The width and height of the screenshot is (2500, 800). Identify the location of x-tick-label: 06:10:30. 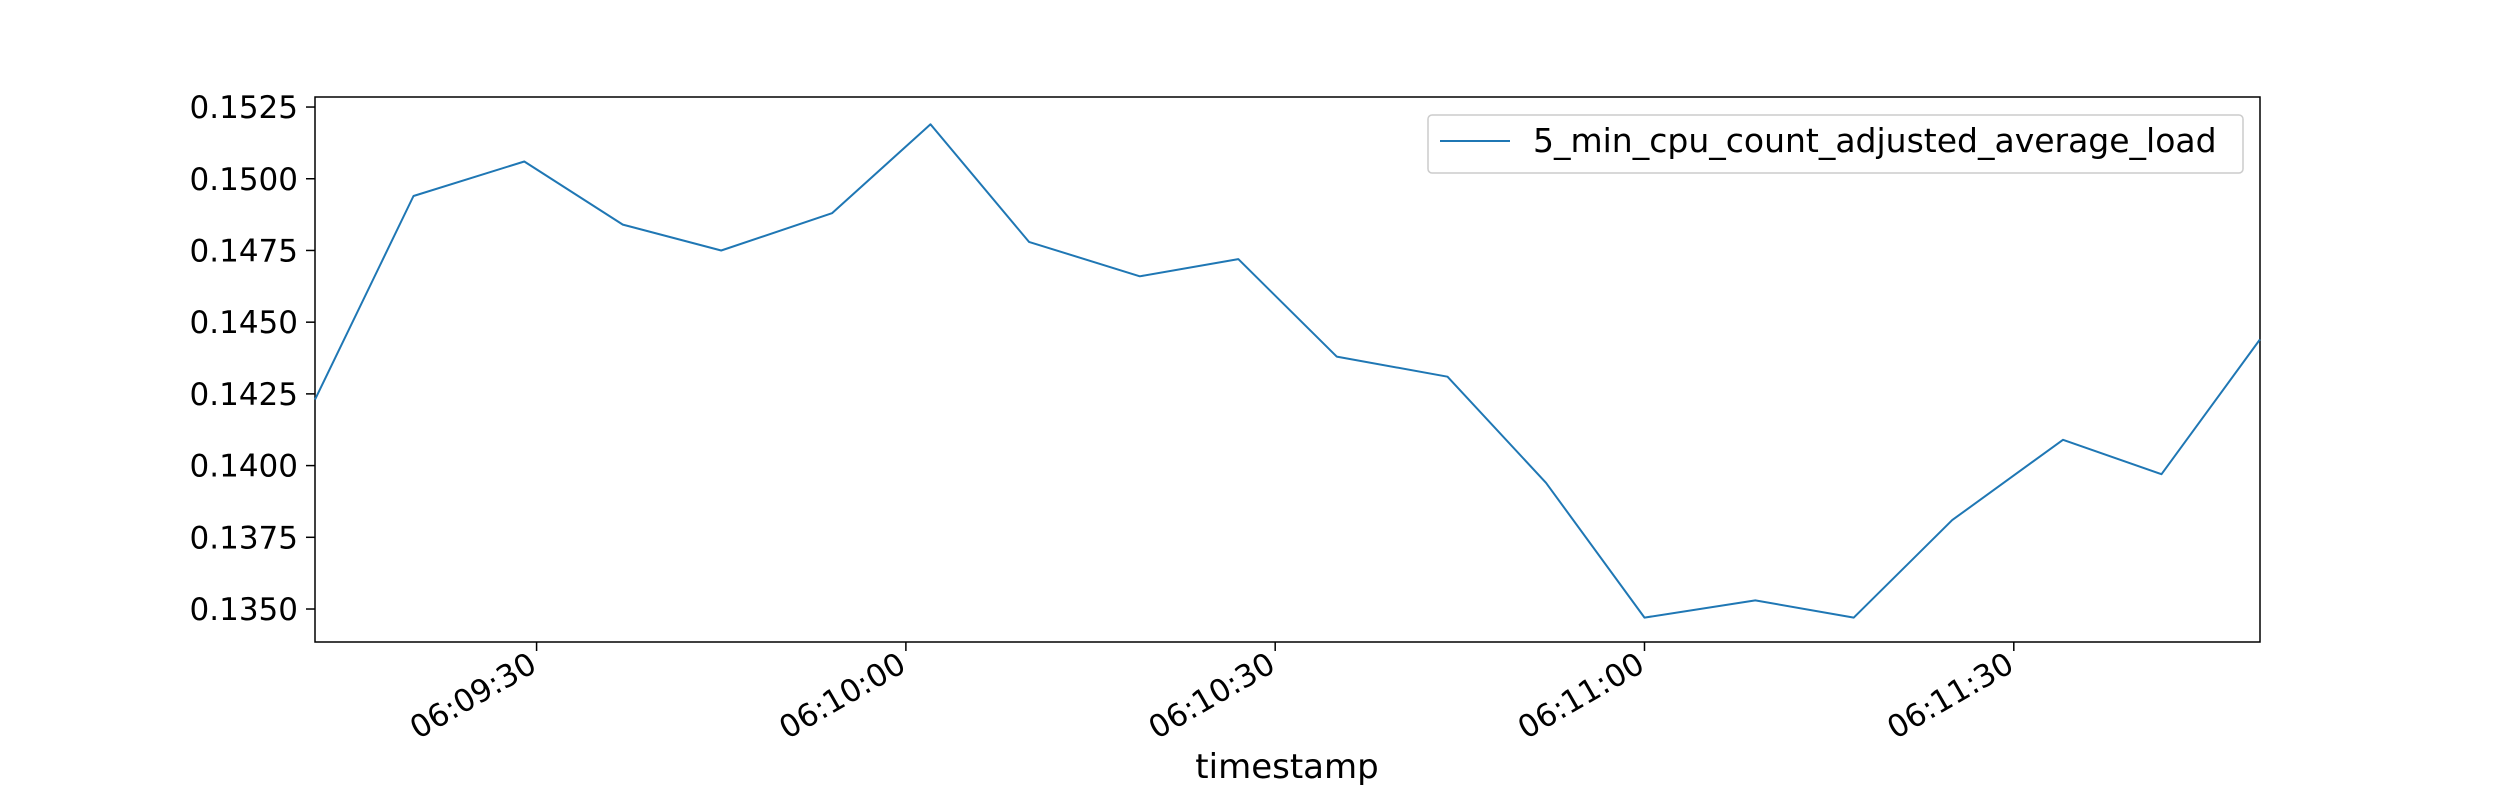
(1212, 696).